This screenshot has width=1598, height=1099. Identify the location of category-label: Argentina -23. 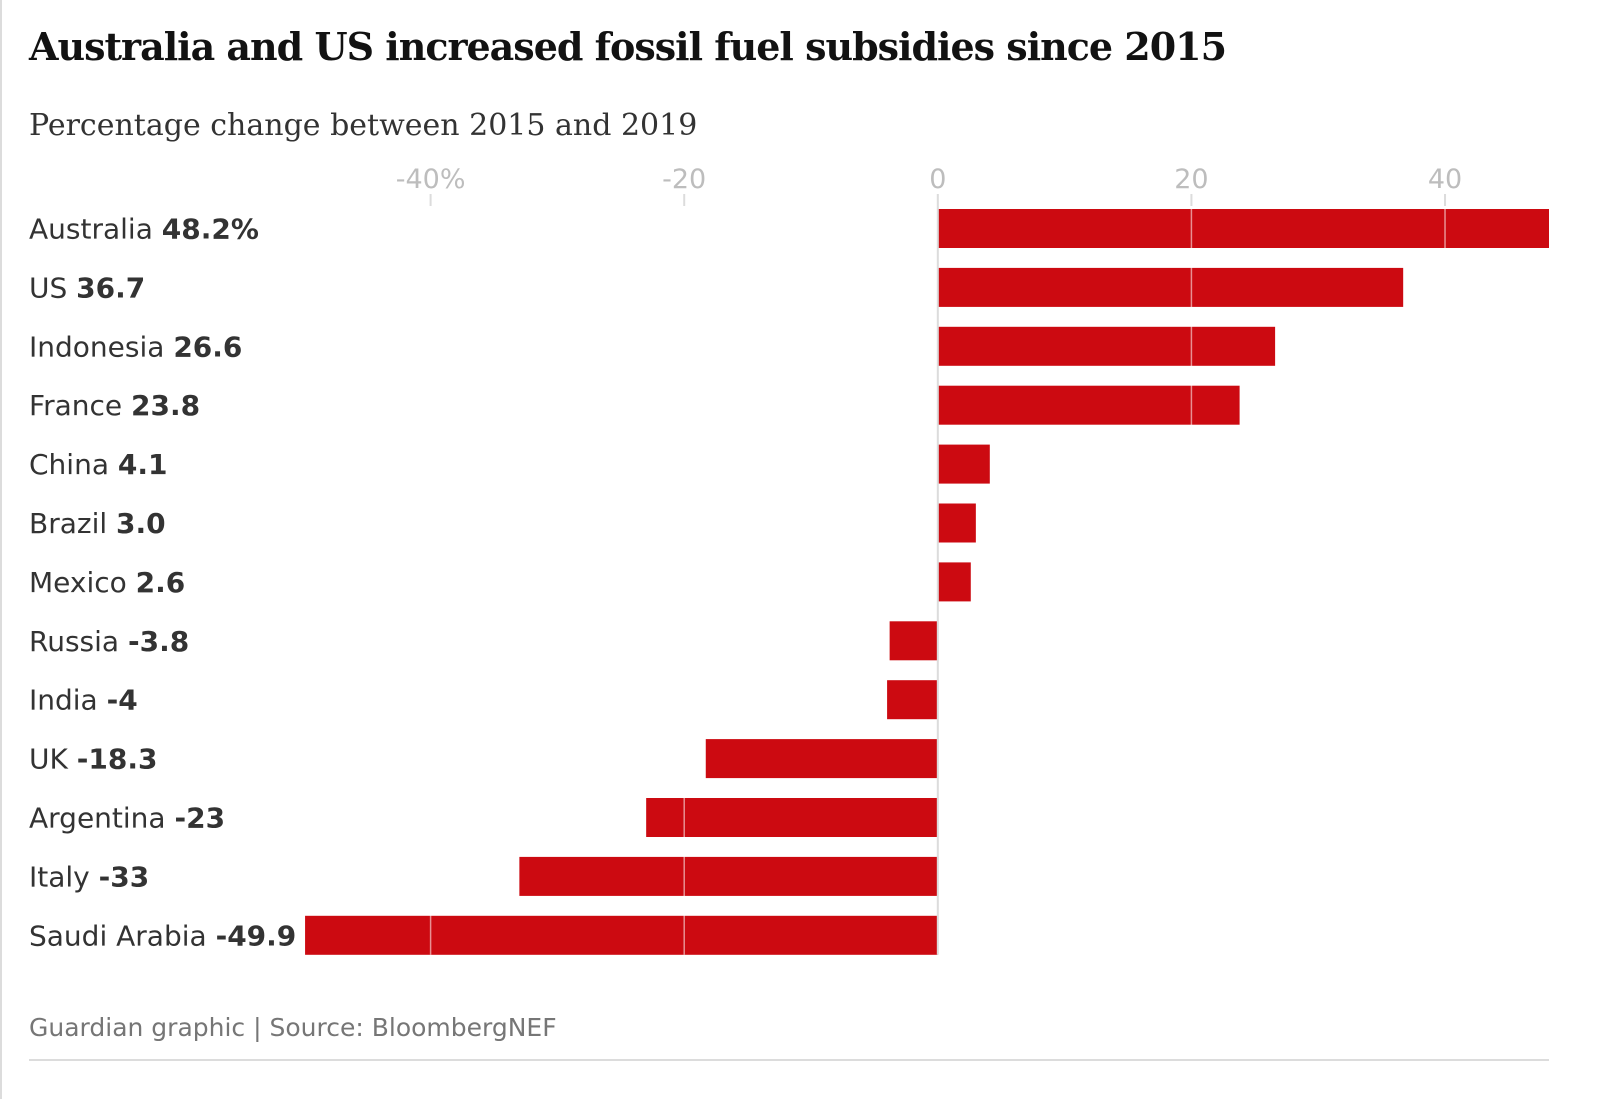
(127, 818).